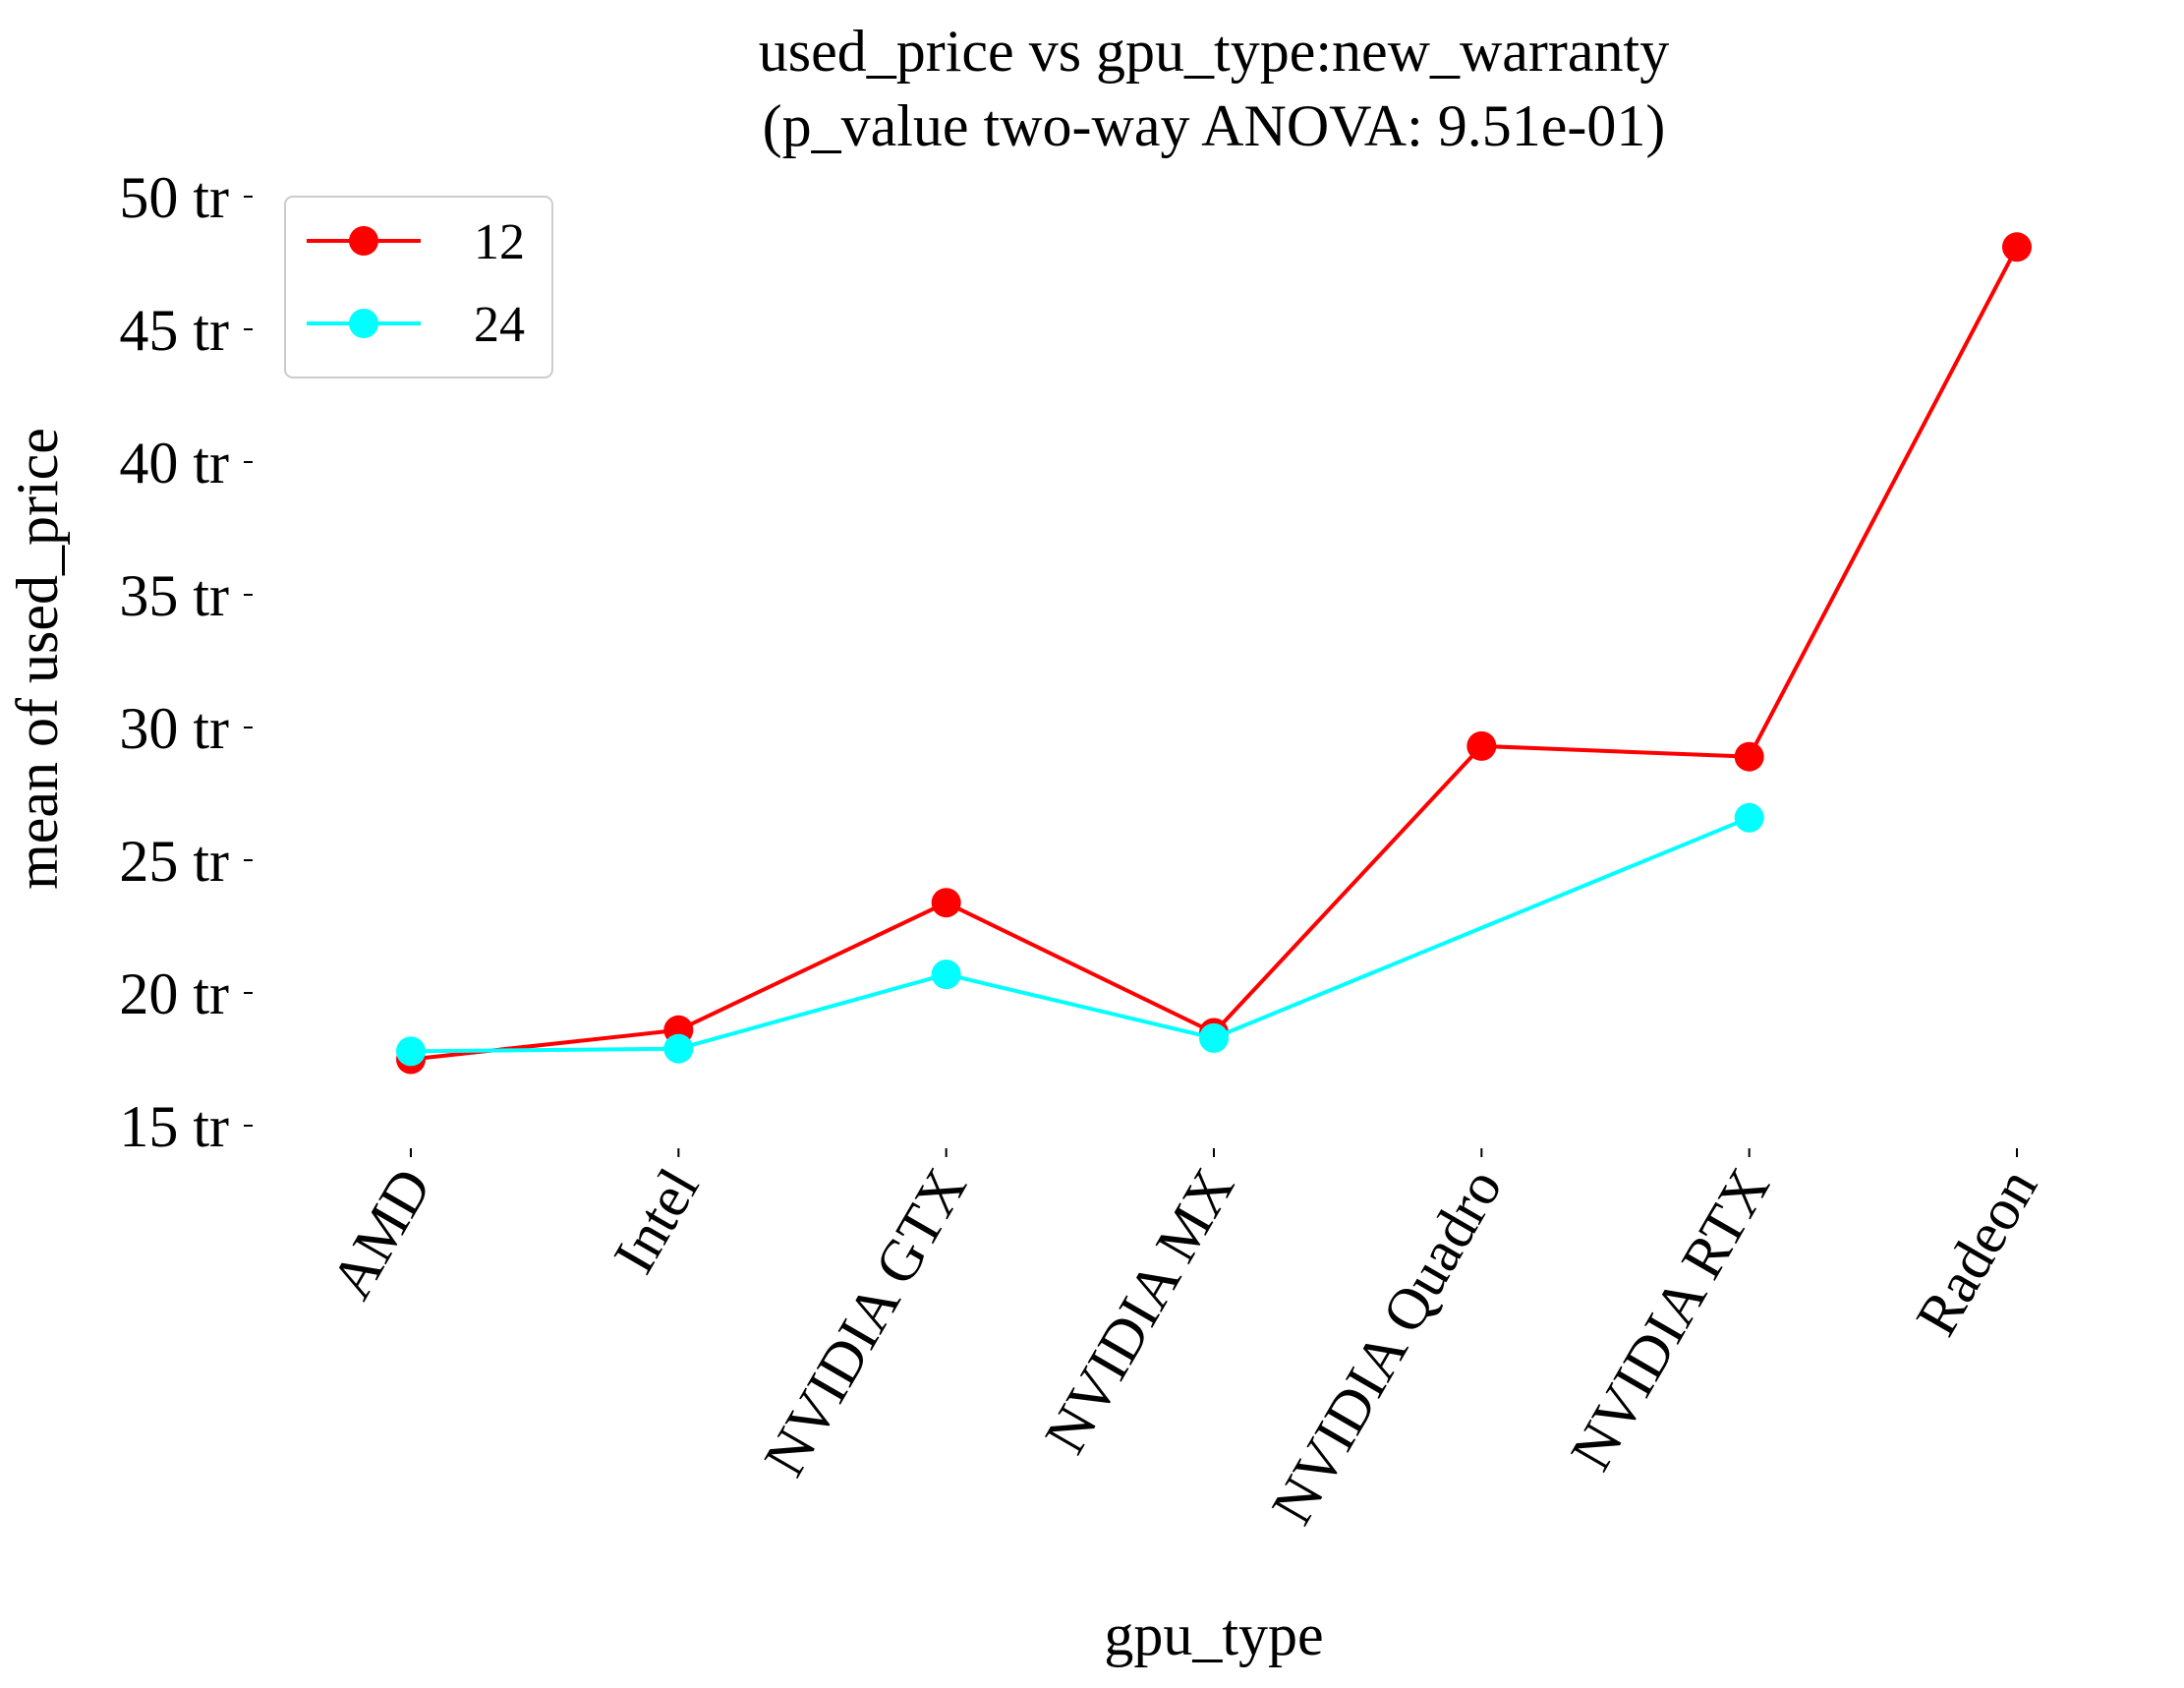 The height and width of the screenshot is (1688, 2184). Describe the element at coordinates (499, 242) in the screenshot. I see `legend-label: 12` at that location.